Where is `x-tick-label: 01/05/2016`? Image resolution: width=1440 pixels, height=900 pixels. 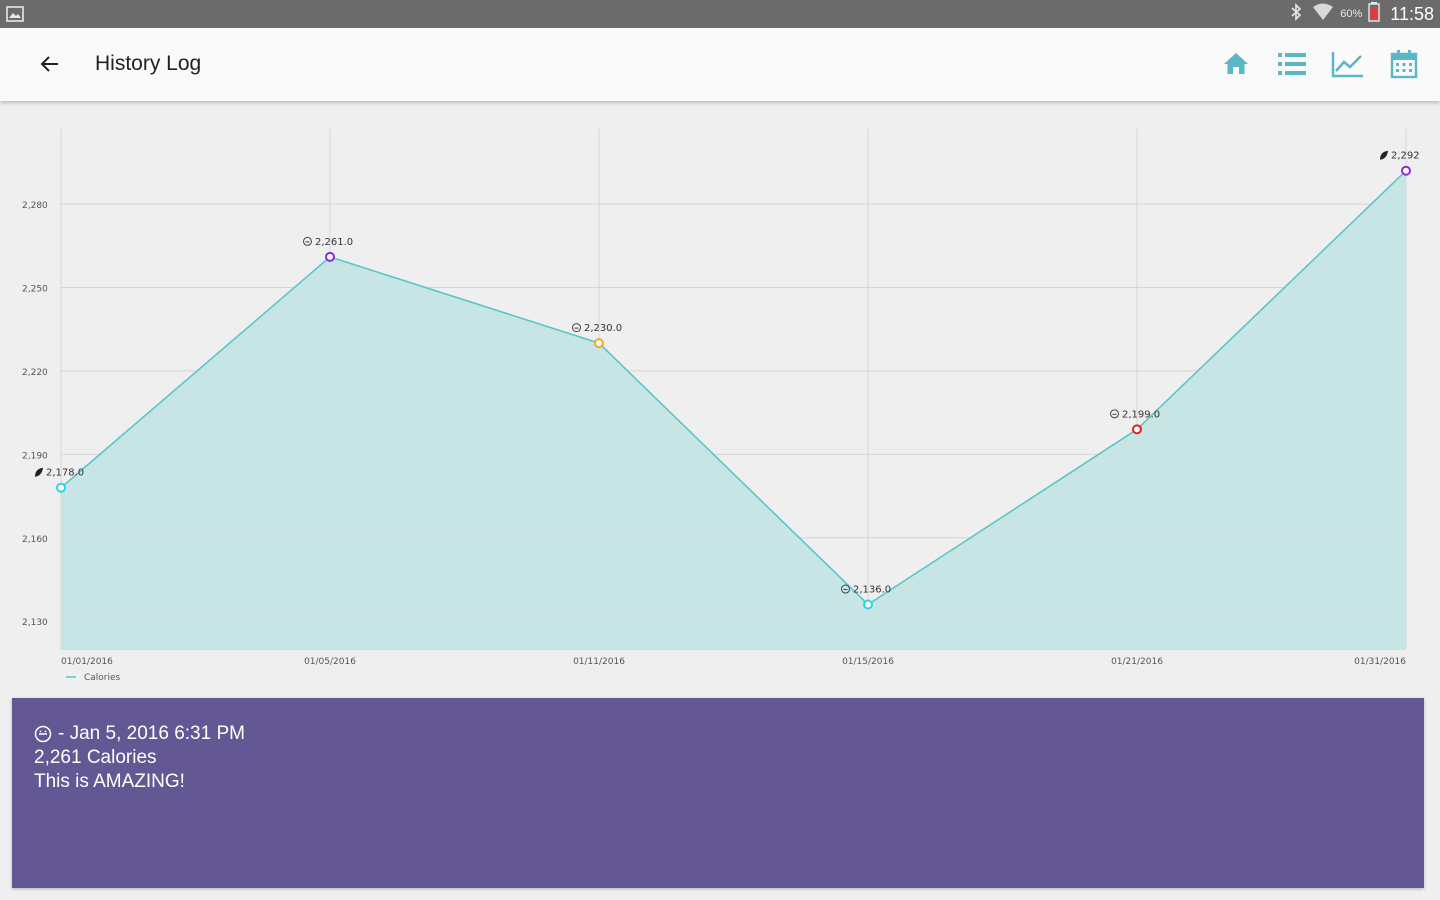 x-tick-label: 01/05/2016 is located at coordinates (330, 662).